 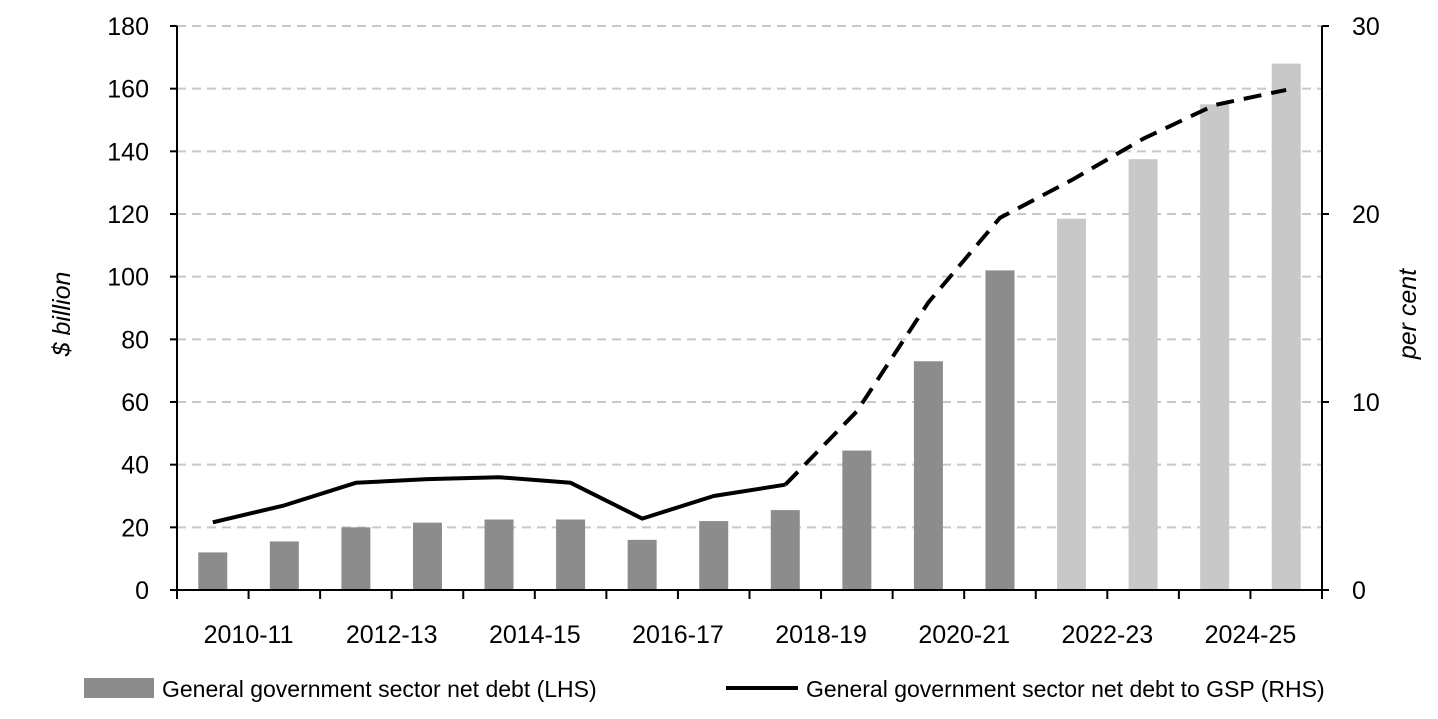 I want to click on legend-bar-label: General government sector net debt (LHS), so click(x=379, y=689).